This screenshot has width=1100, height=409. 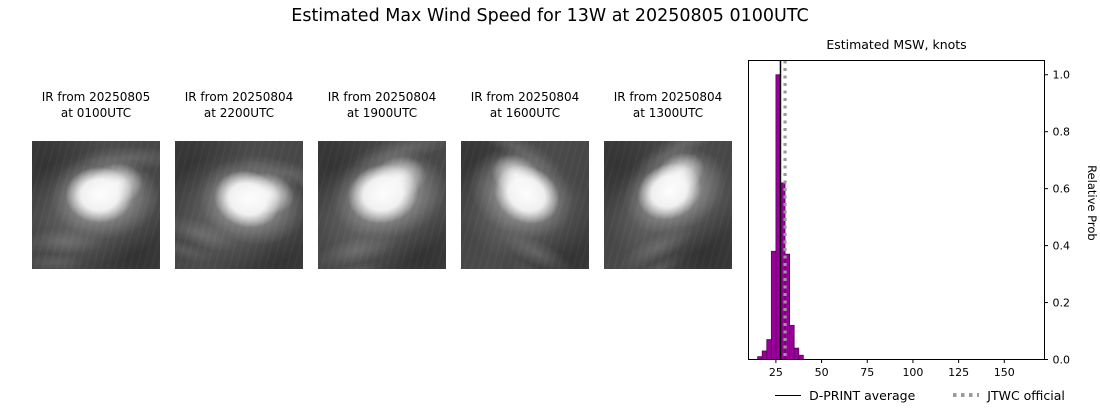 What do you see at coordinates (239, 112) in the screenshot?
I see `ir-panel-label-line2: at 2200UTC` at bounding box center [239, 112].